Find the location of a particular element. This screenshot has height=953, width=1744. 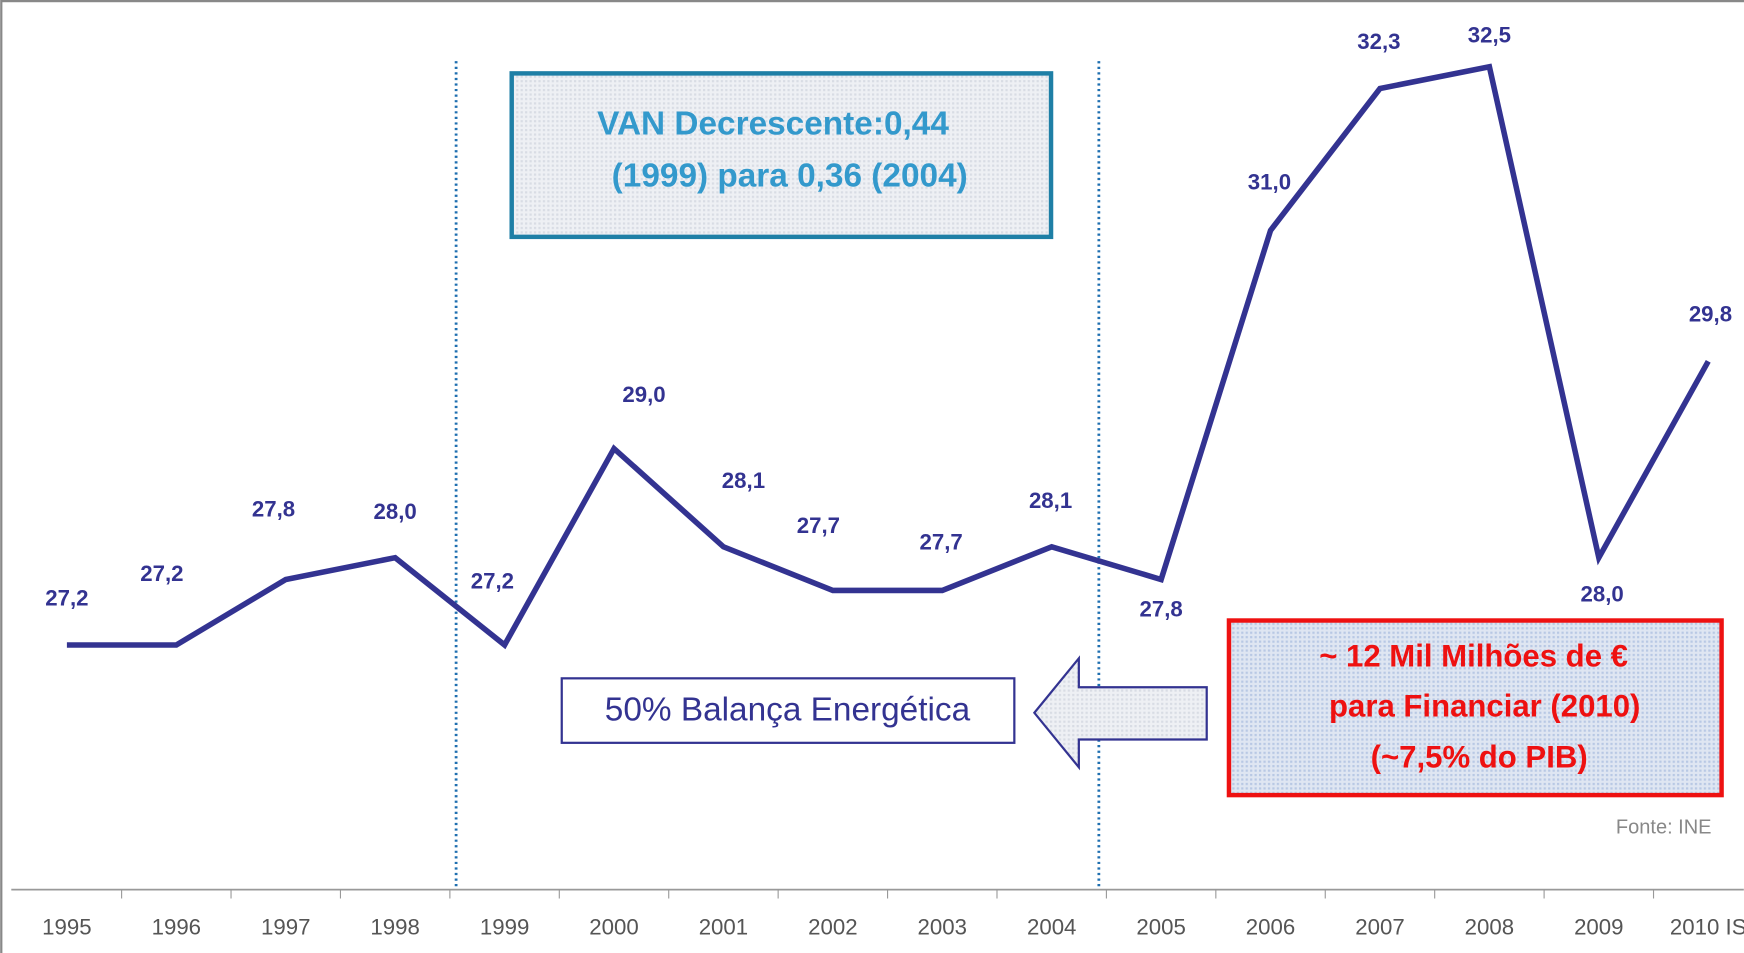

source: Fonte: INE is located at coordinates (1664, 828).